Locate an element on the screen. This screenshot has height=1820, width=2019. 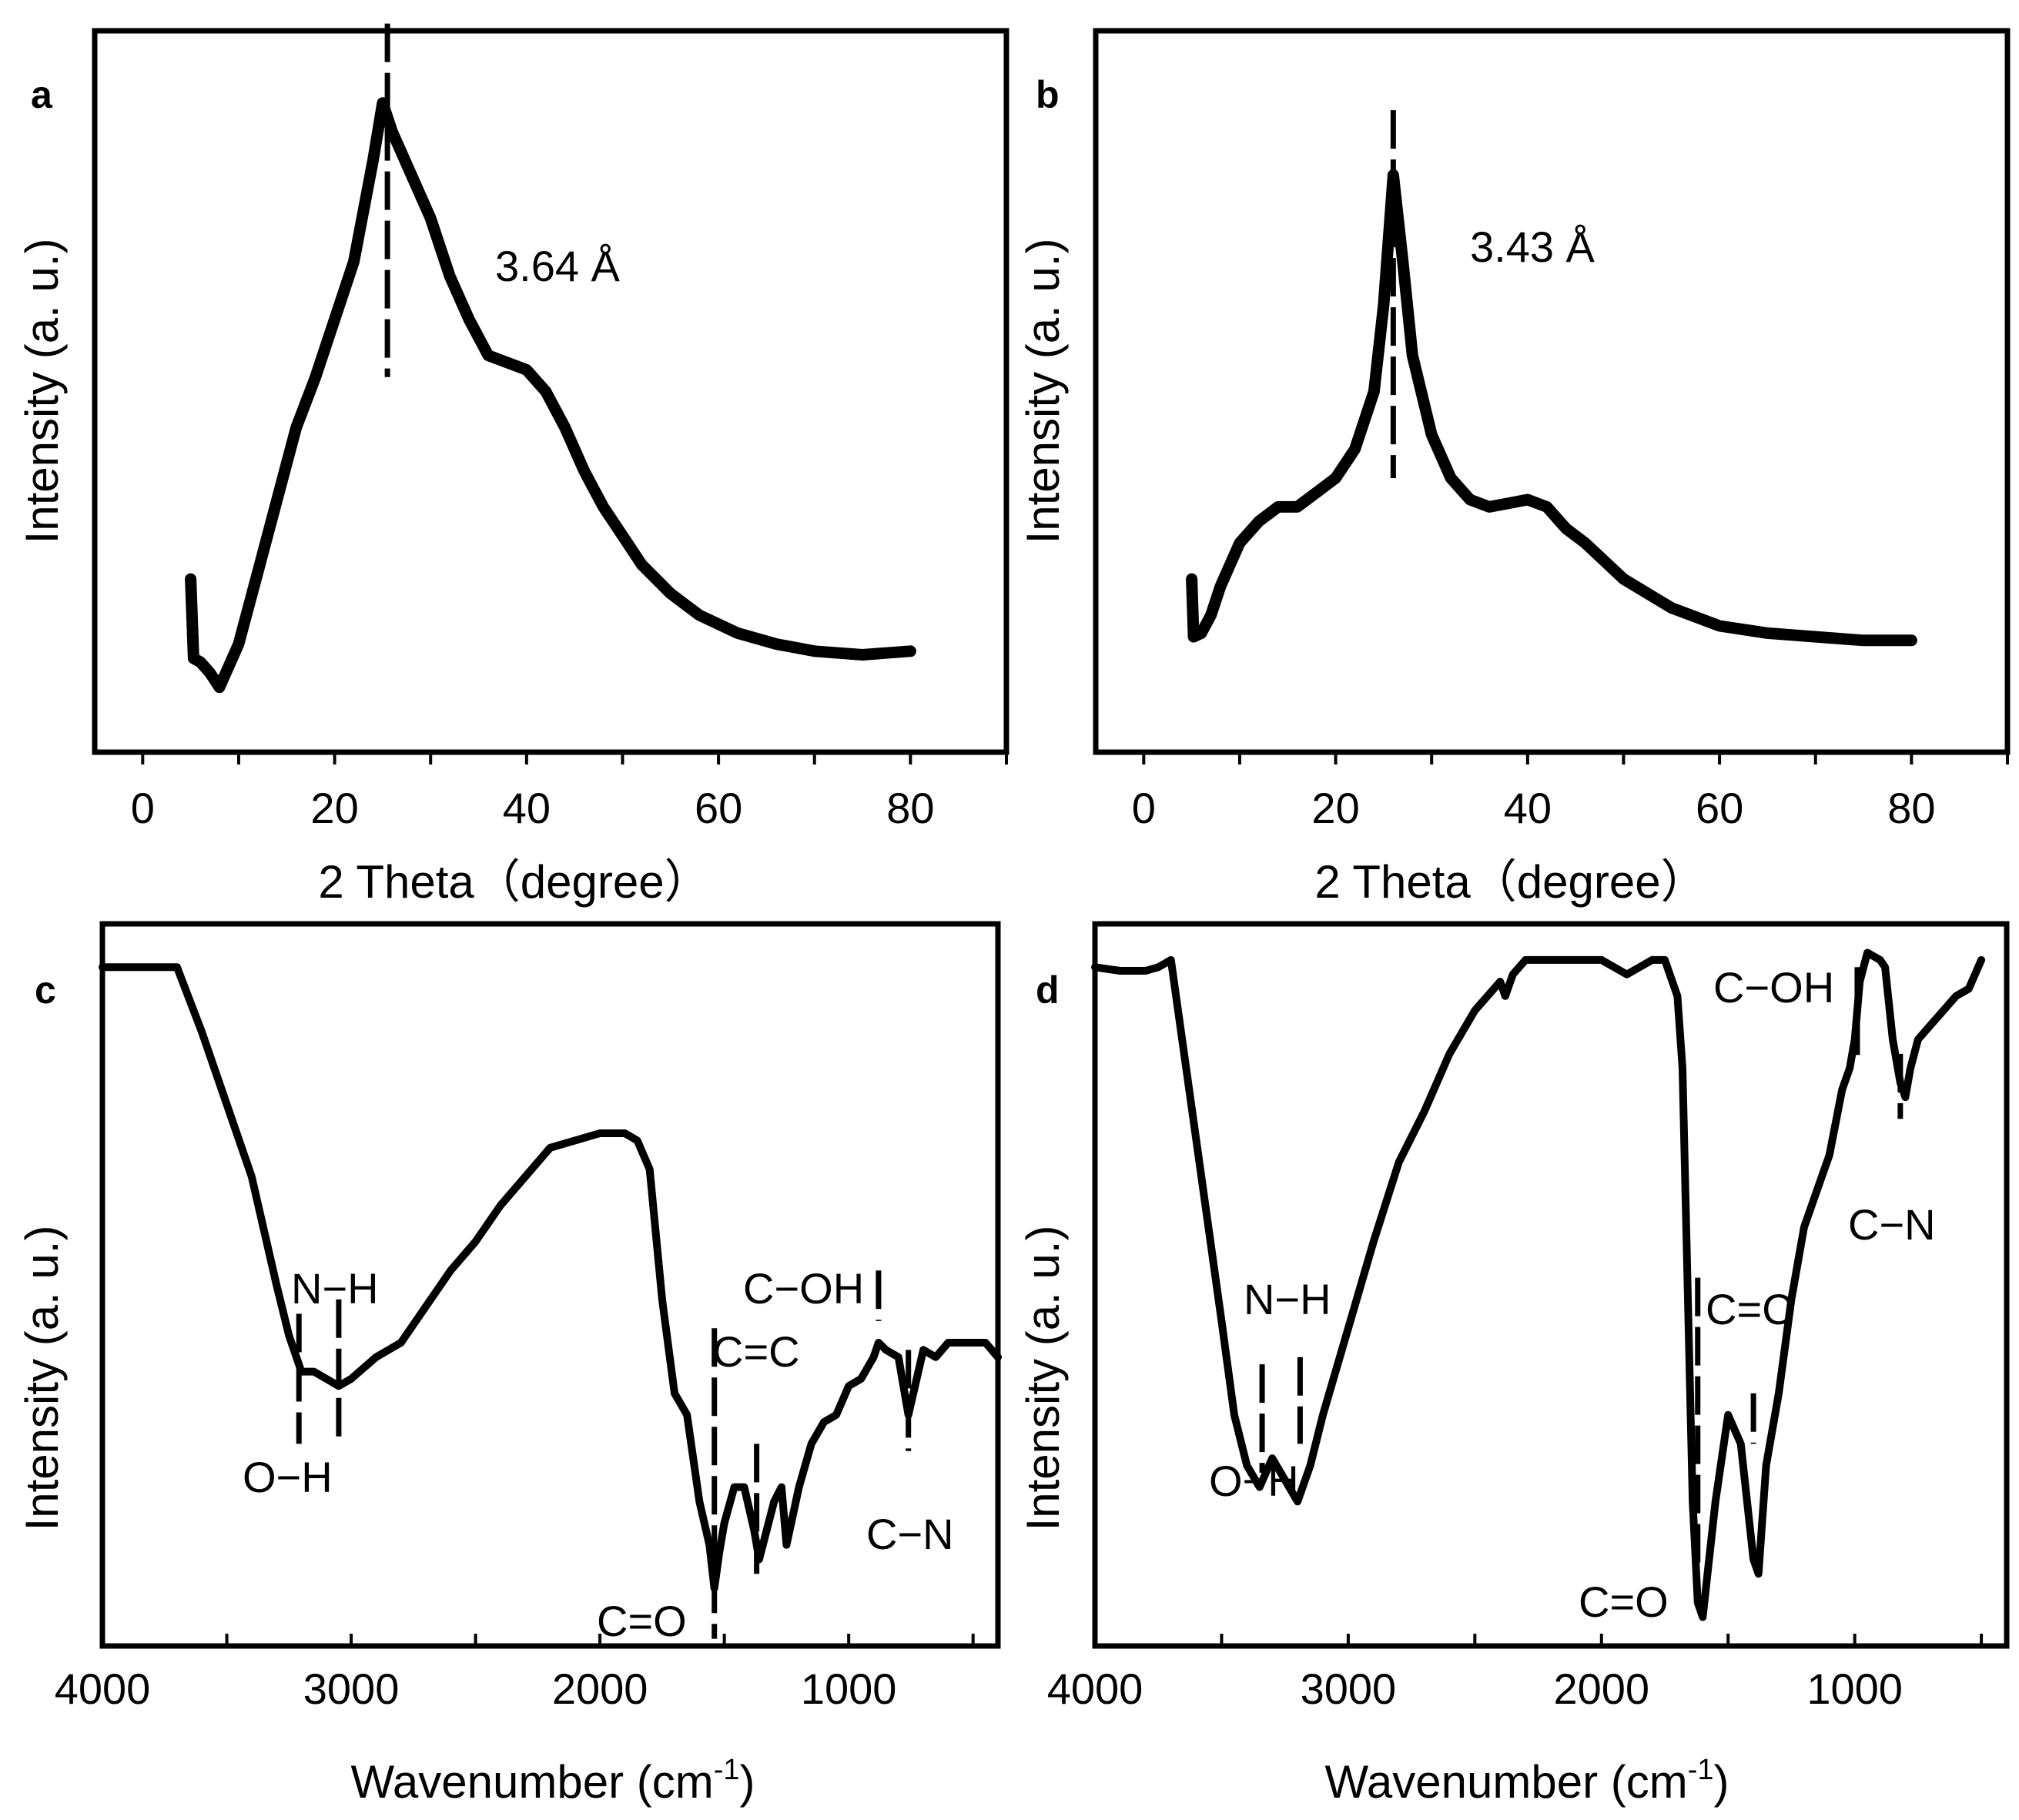
oh-annotation: O−H is located at coordinates (288, 1477).